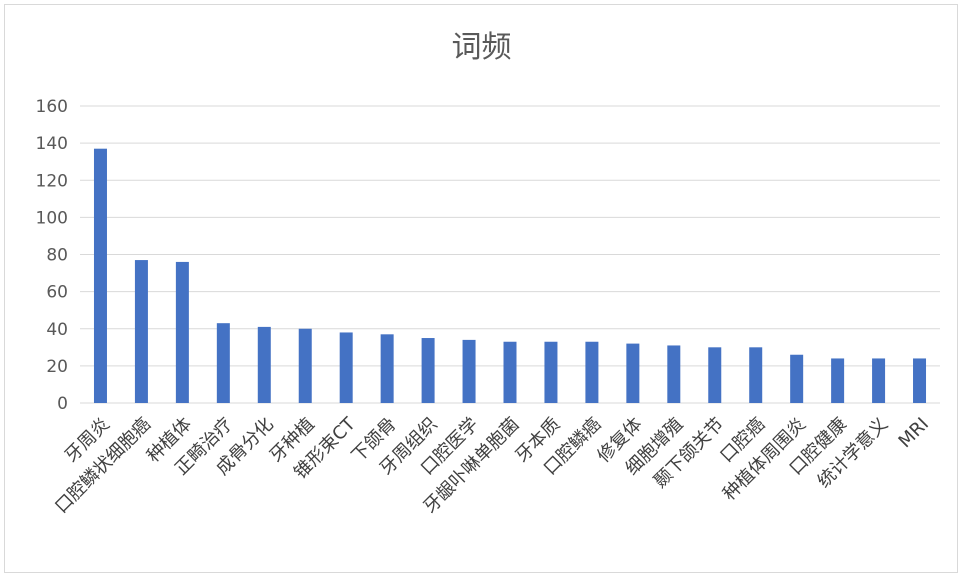  What do you see at coordinates (57, 293) in the screenshot?
I see `y-tick-label-60: 60` at bounding box center [57, 293].